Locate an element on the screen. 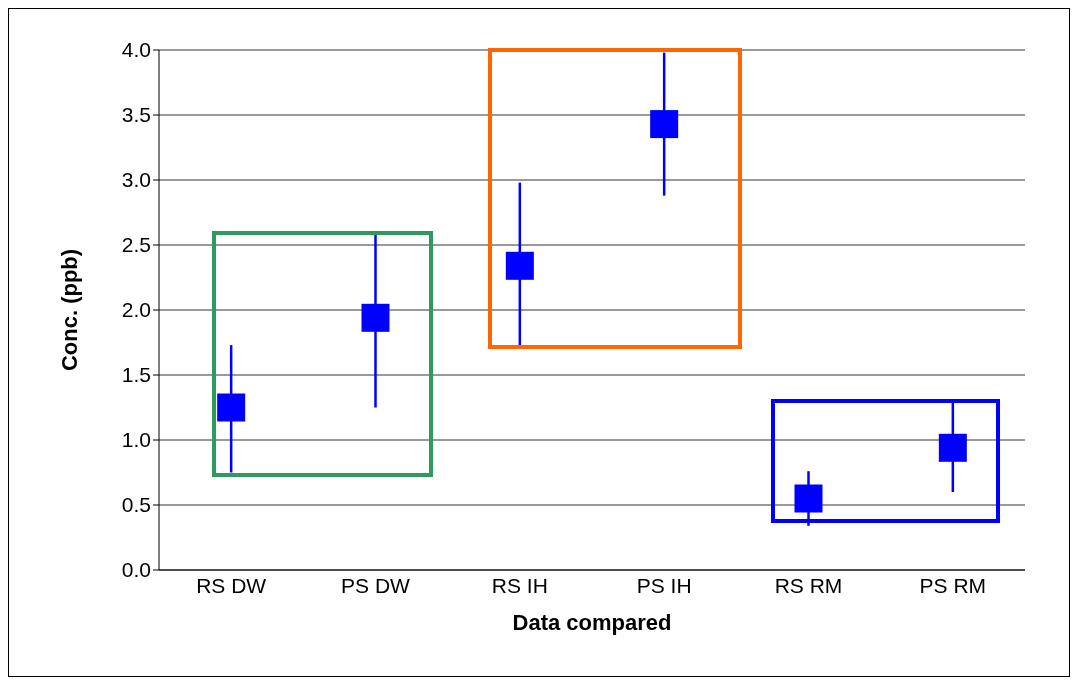 The image size is (1078, 685). y-tick-label: 2.5 is located at coordinates (136, 245).